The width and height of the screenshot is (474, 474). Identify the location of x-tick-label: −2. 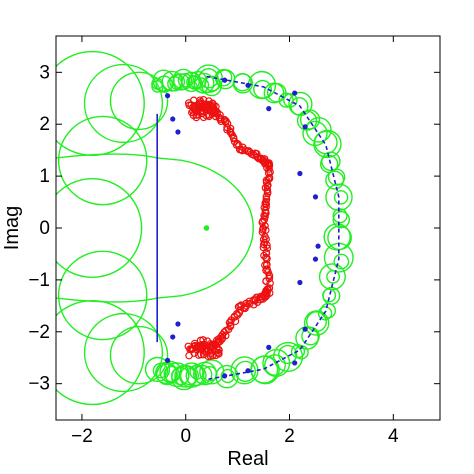
(82, 436).